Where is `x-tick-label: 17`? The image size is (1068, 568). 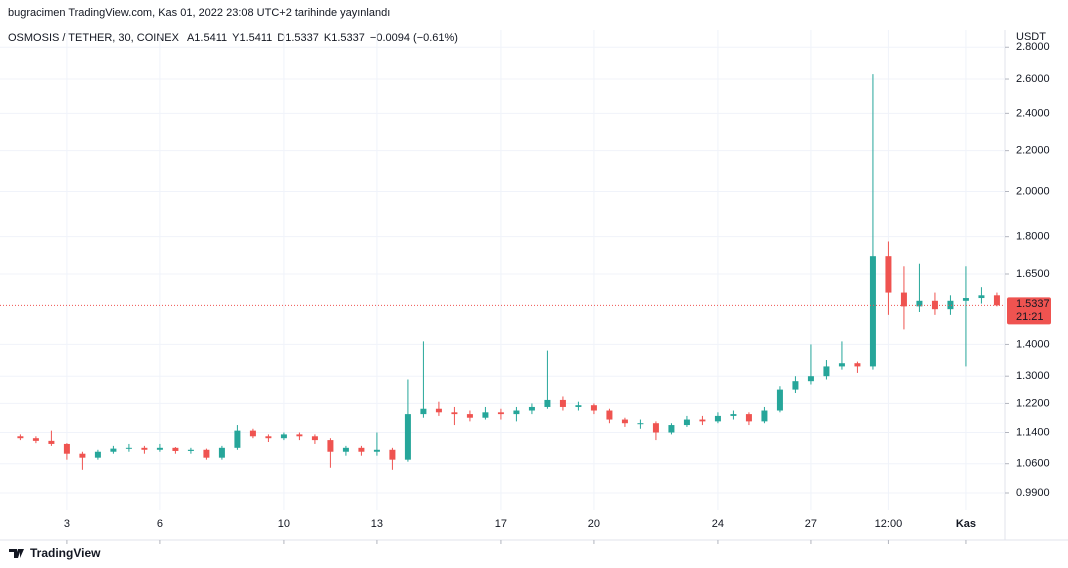 x-tick-label: 17 is located at coordinates (501, 524).